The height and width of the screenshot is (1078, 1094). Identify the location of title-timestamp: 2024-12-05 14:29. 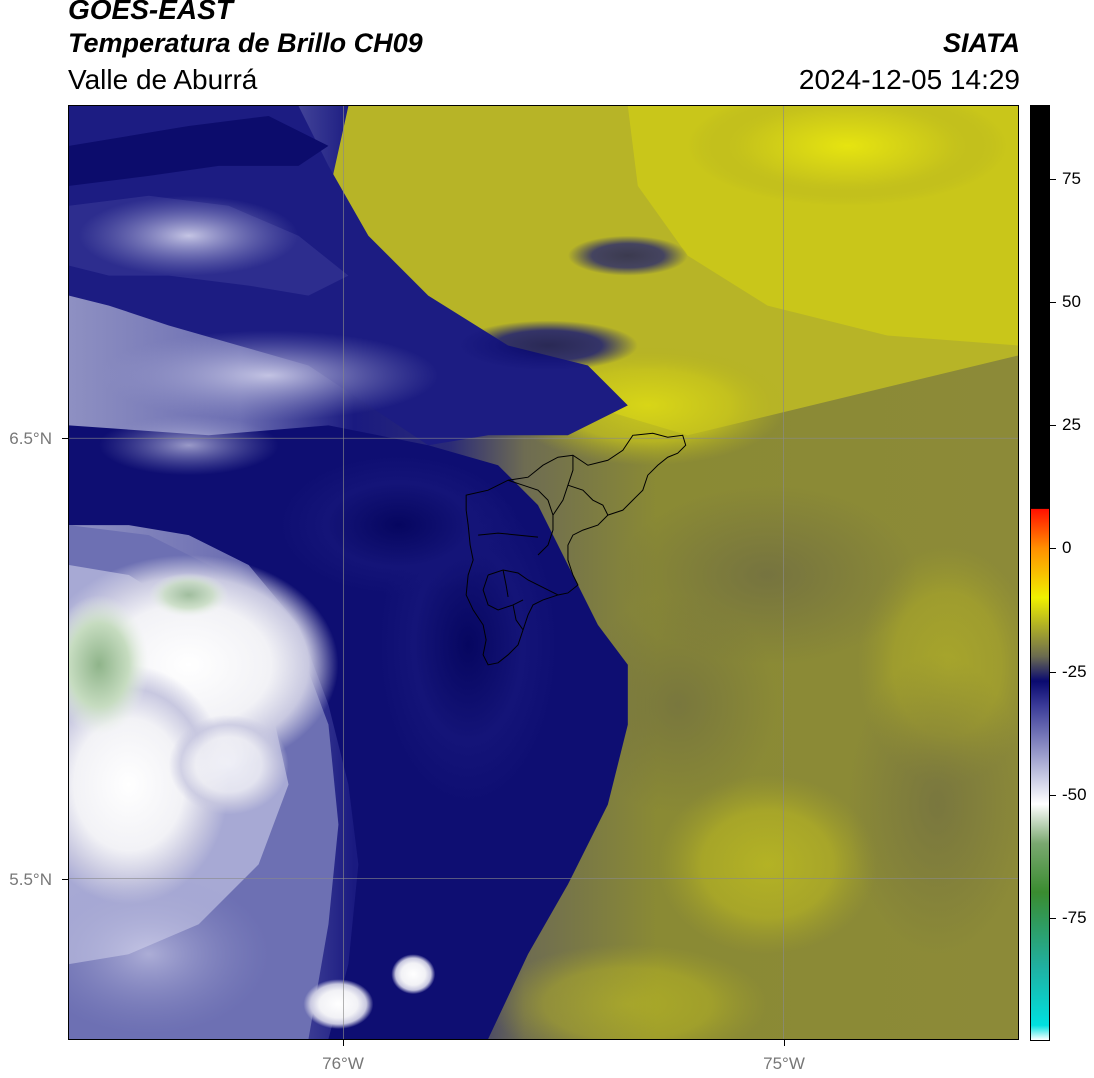
(909, 79).